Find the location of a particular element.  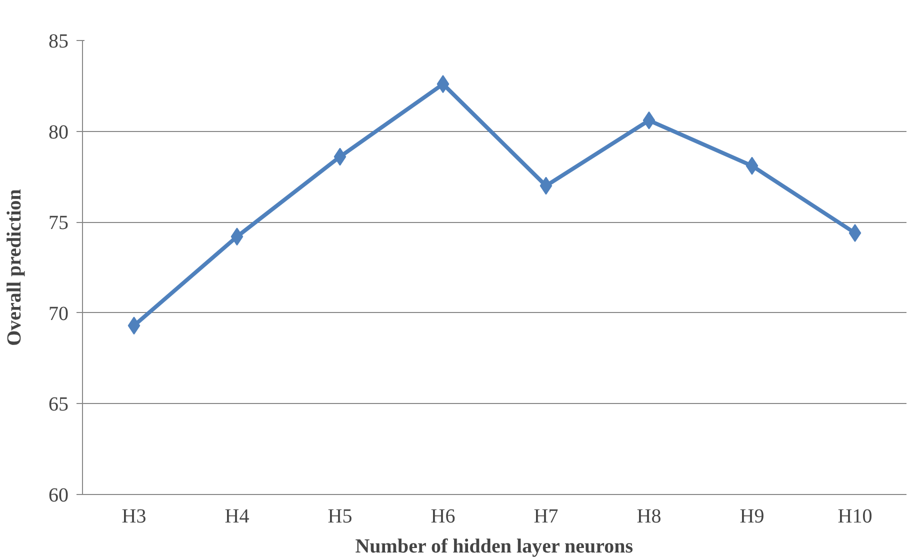

y-axis-title: Overall prediction is located at coordinates (15, 267).